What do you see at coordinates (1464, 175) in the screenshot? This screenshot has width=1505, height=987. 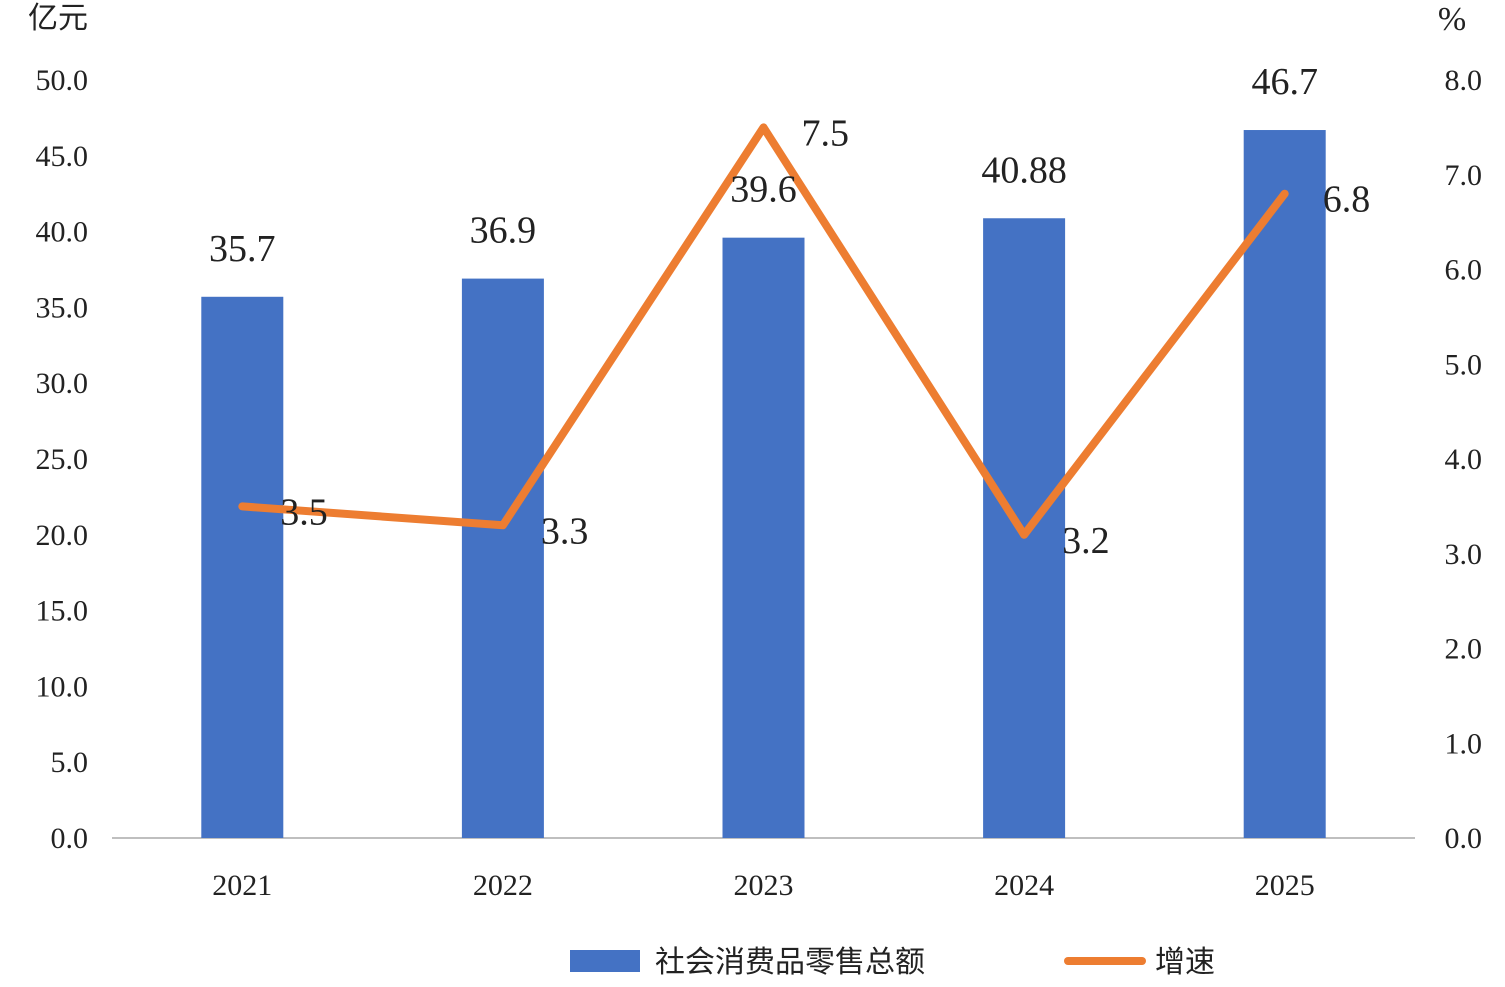 I see `right-tick-label: 7.0` at bounding box center [1464, 175].